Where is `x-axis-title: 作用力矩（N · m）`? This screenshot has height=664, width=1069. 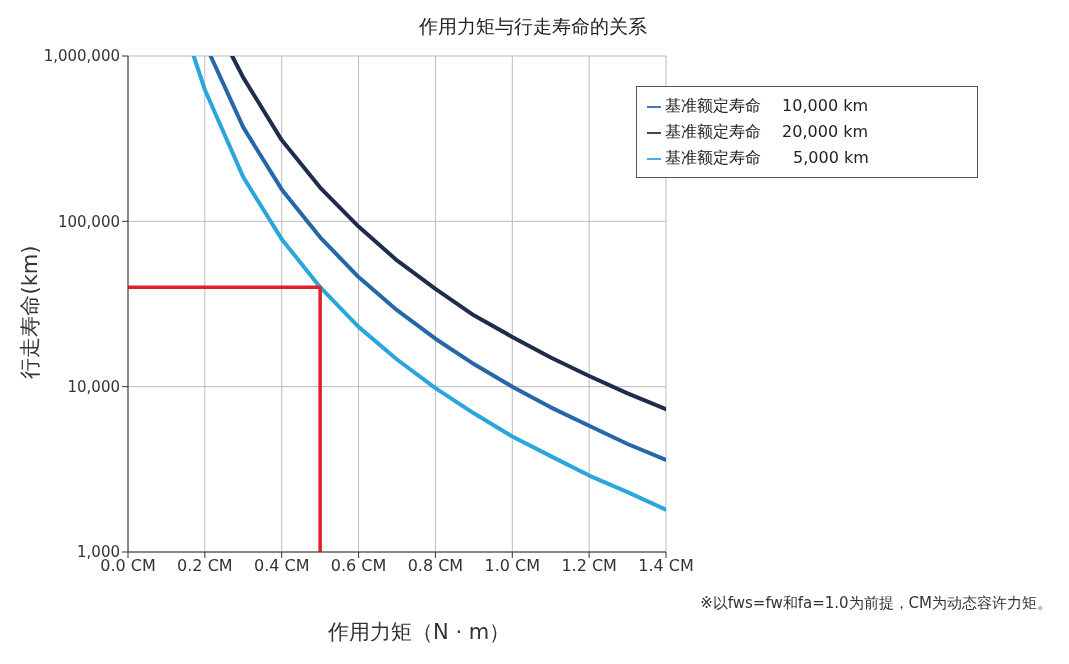 x-axis-title: 作用力矩（N · m） is located at coordinates (419, 632).